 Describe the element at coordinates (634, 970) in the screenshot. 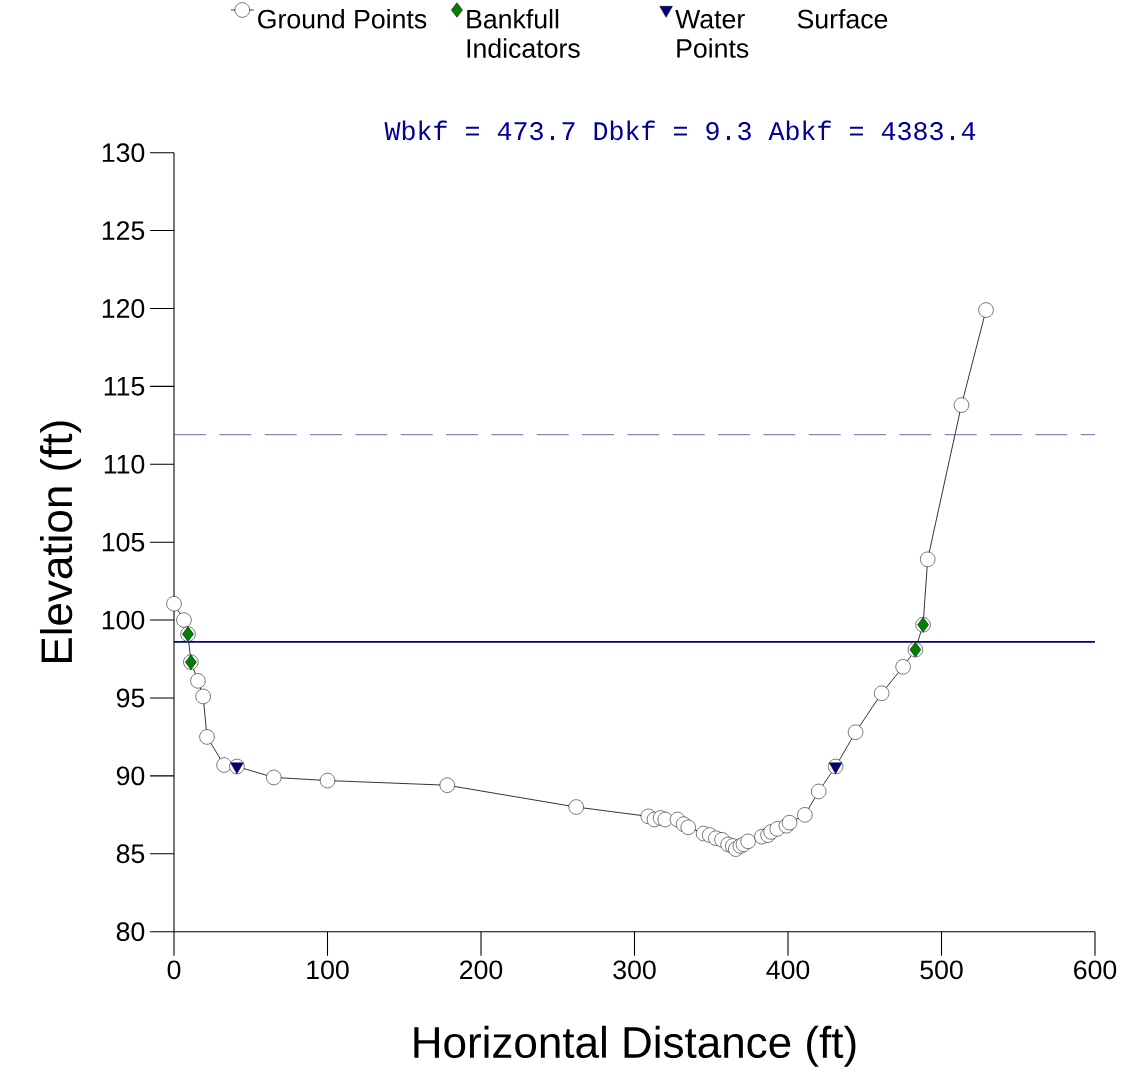

I see `x-tick-label: 300` at that location.